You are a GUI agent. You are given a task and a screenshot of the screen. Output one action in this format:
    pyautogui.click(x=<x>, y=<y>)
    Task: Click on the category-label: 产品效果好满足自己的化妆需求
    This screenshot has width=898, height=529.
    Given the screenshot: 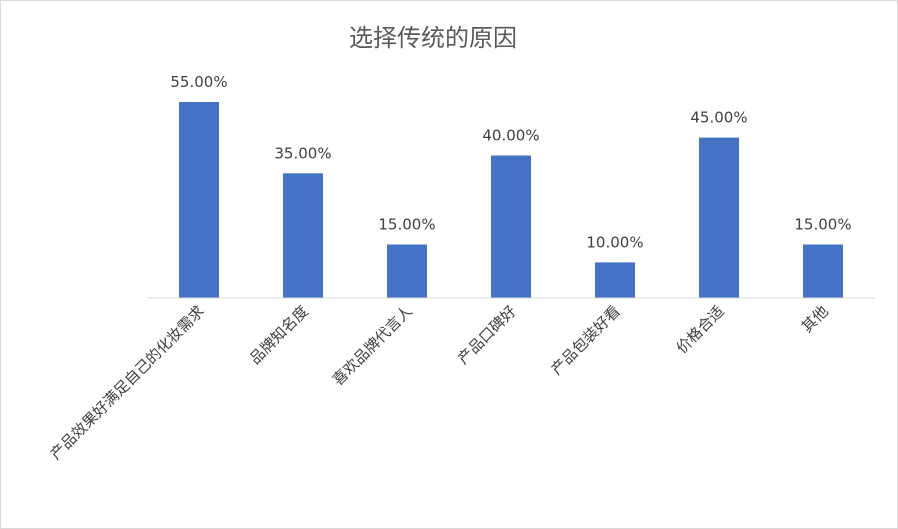 What is the action you would take?
    pyautogui.click(x=127, y=382)
    